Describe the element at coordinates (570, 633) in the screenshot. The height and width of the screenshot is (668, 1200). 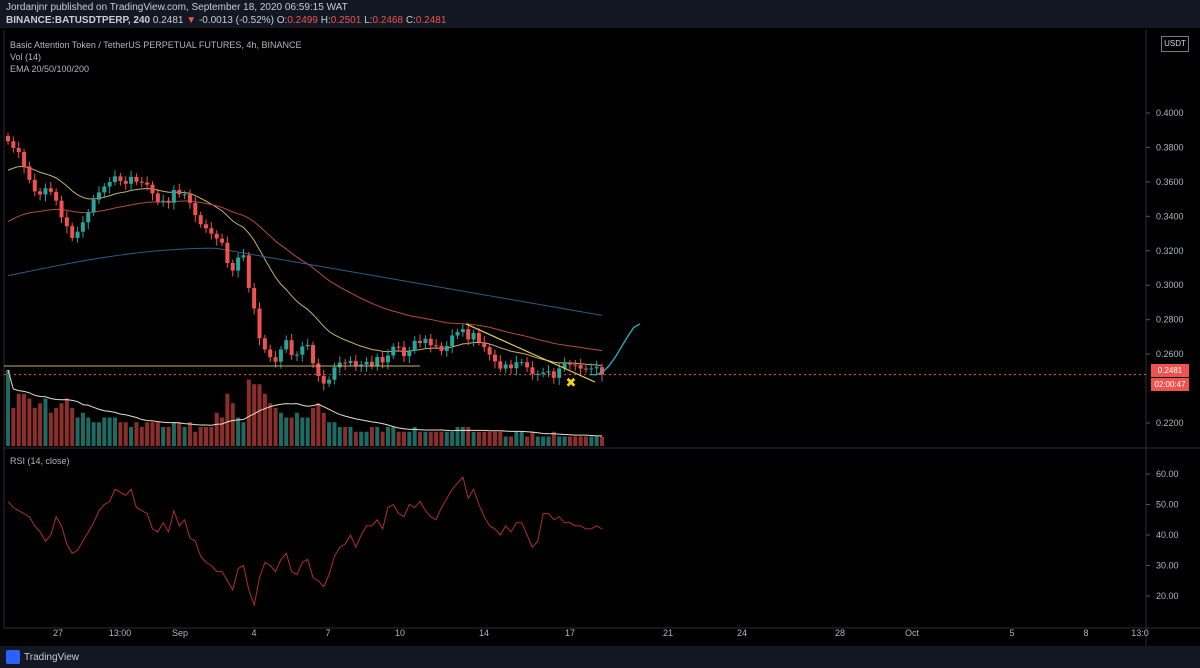
I see `time-tick-label: 17` at that location.